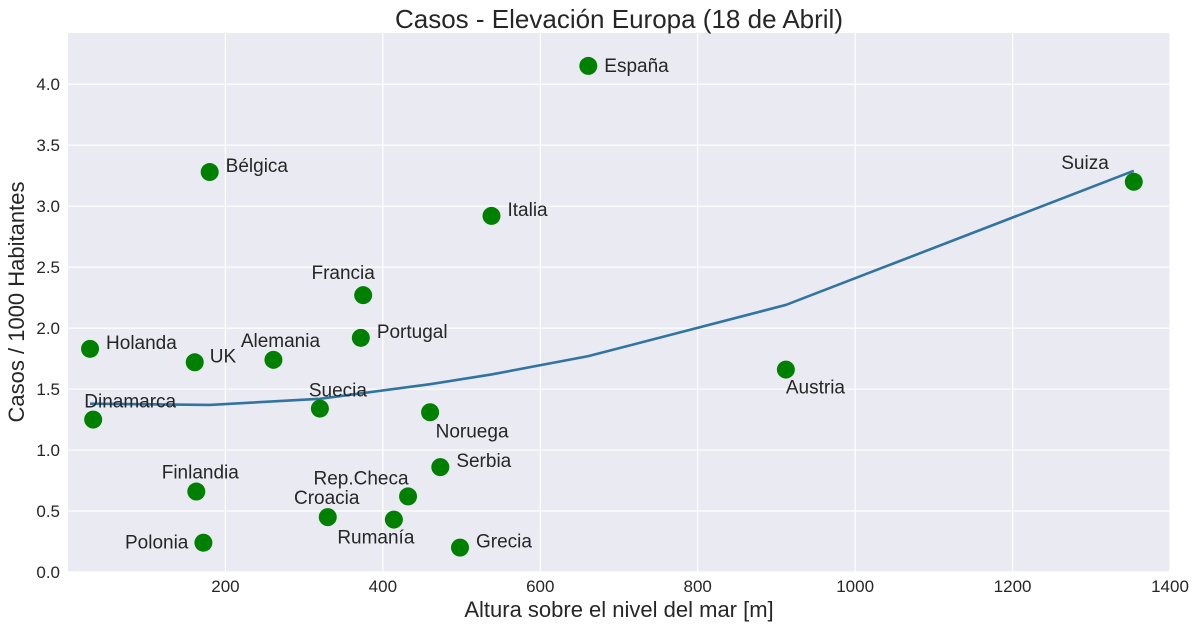 Image resolution: width=1200 pixels, height=635 pixels. Describe the element at coordinates (48, 145) in the screenshot. I see `y-tick-label: 3.5` at that location.